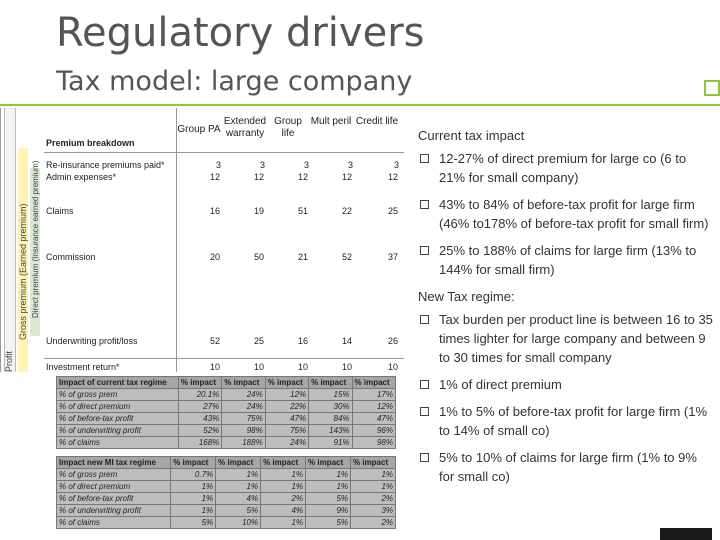 The image size is (720, 540). What do you see at coordinates (225, 522) in the screenshot?
I see `table-row: % of claims 5% 10% 1% 5% 2%` at bounding box center [225, 522].